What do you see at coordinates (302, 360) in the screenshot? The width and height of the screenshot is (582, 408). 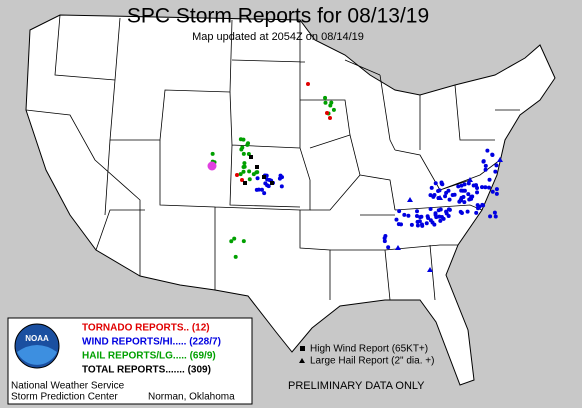 I see `key-triangle` at bounding box center [302, 360].